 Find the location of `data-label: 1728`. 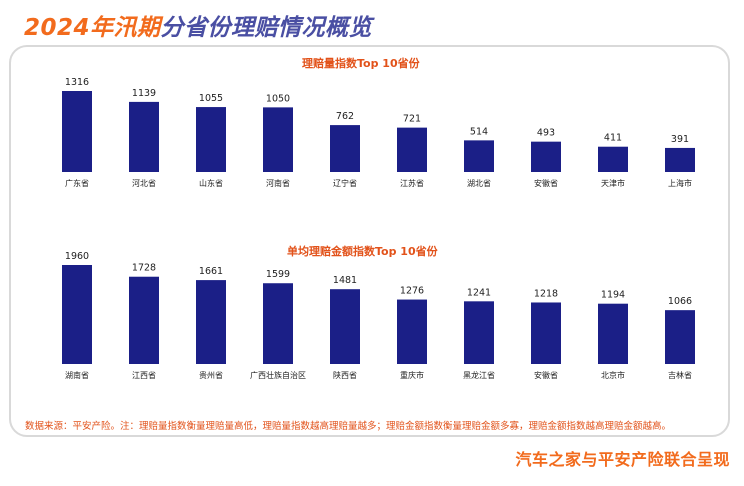

data-label: 1728 is located at coordinates (144, 268).